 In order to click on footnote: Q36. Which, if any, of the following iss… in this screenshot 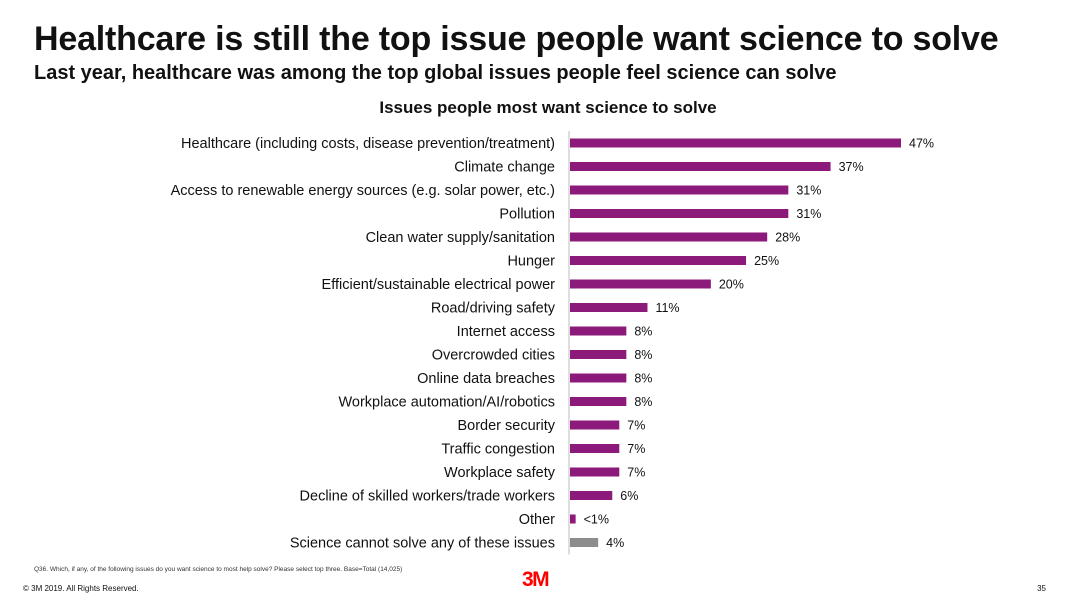, I will do `click(218, 569)`.